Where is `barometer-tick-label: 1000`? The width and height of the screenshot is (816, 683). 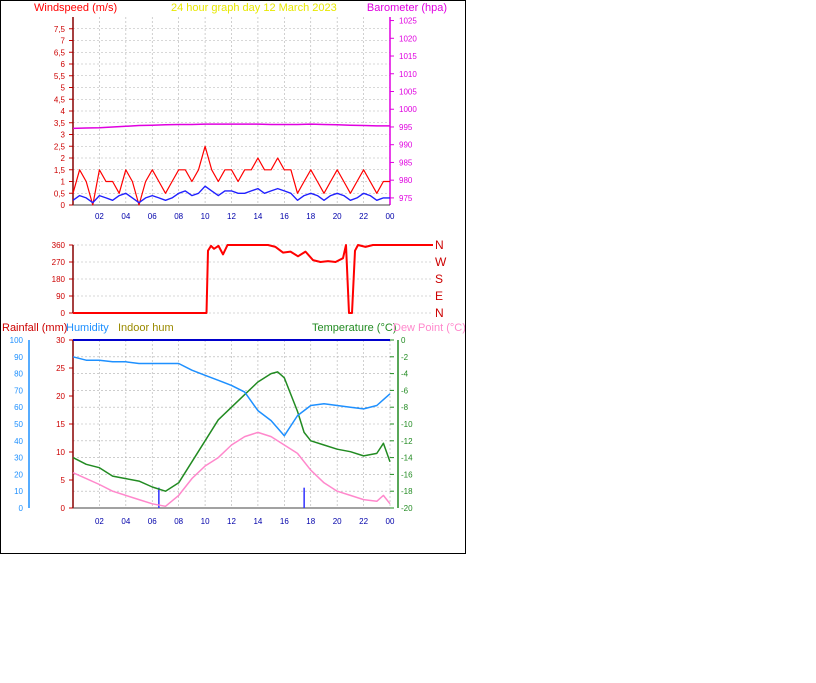
barometer-tick-label: 1000 is located at coordinates (408, 109).